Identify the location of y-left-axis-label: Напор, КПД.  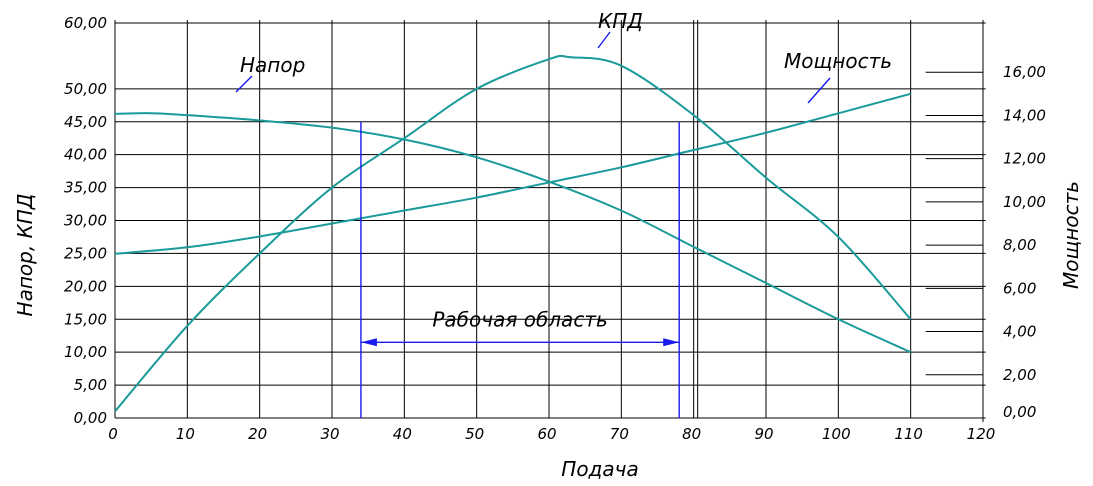
(25, 255).